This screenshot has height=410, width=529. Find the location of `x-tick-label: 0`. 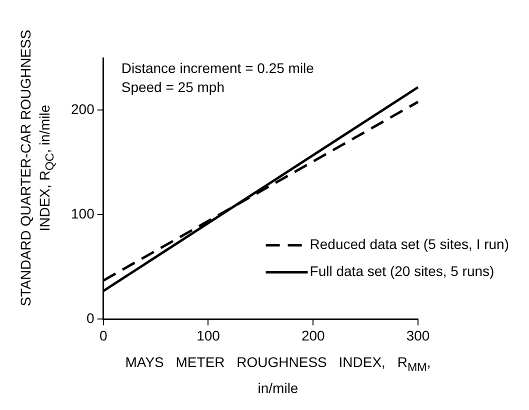

x-tick-label: 0 is located at coordinates (103, 335).